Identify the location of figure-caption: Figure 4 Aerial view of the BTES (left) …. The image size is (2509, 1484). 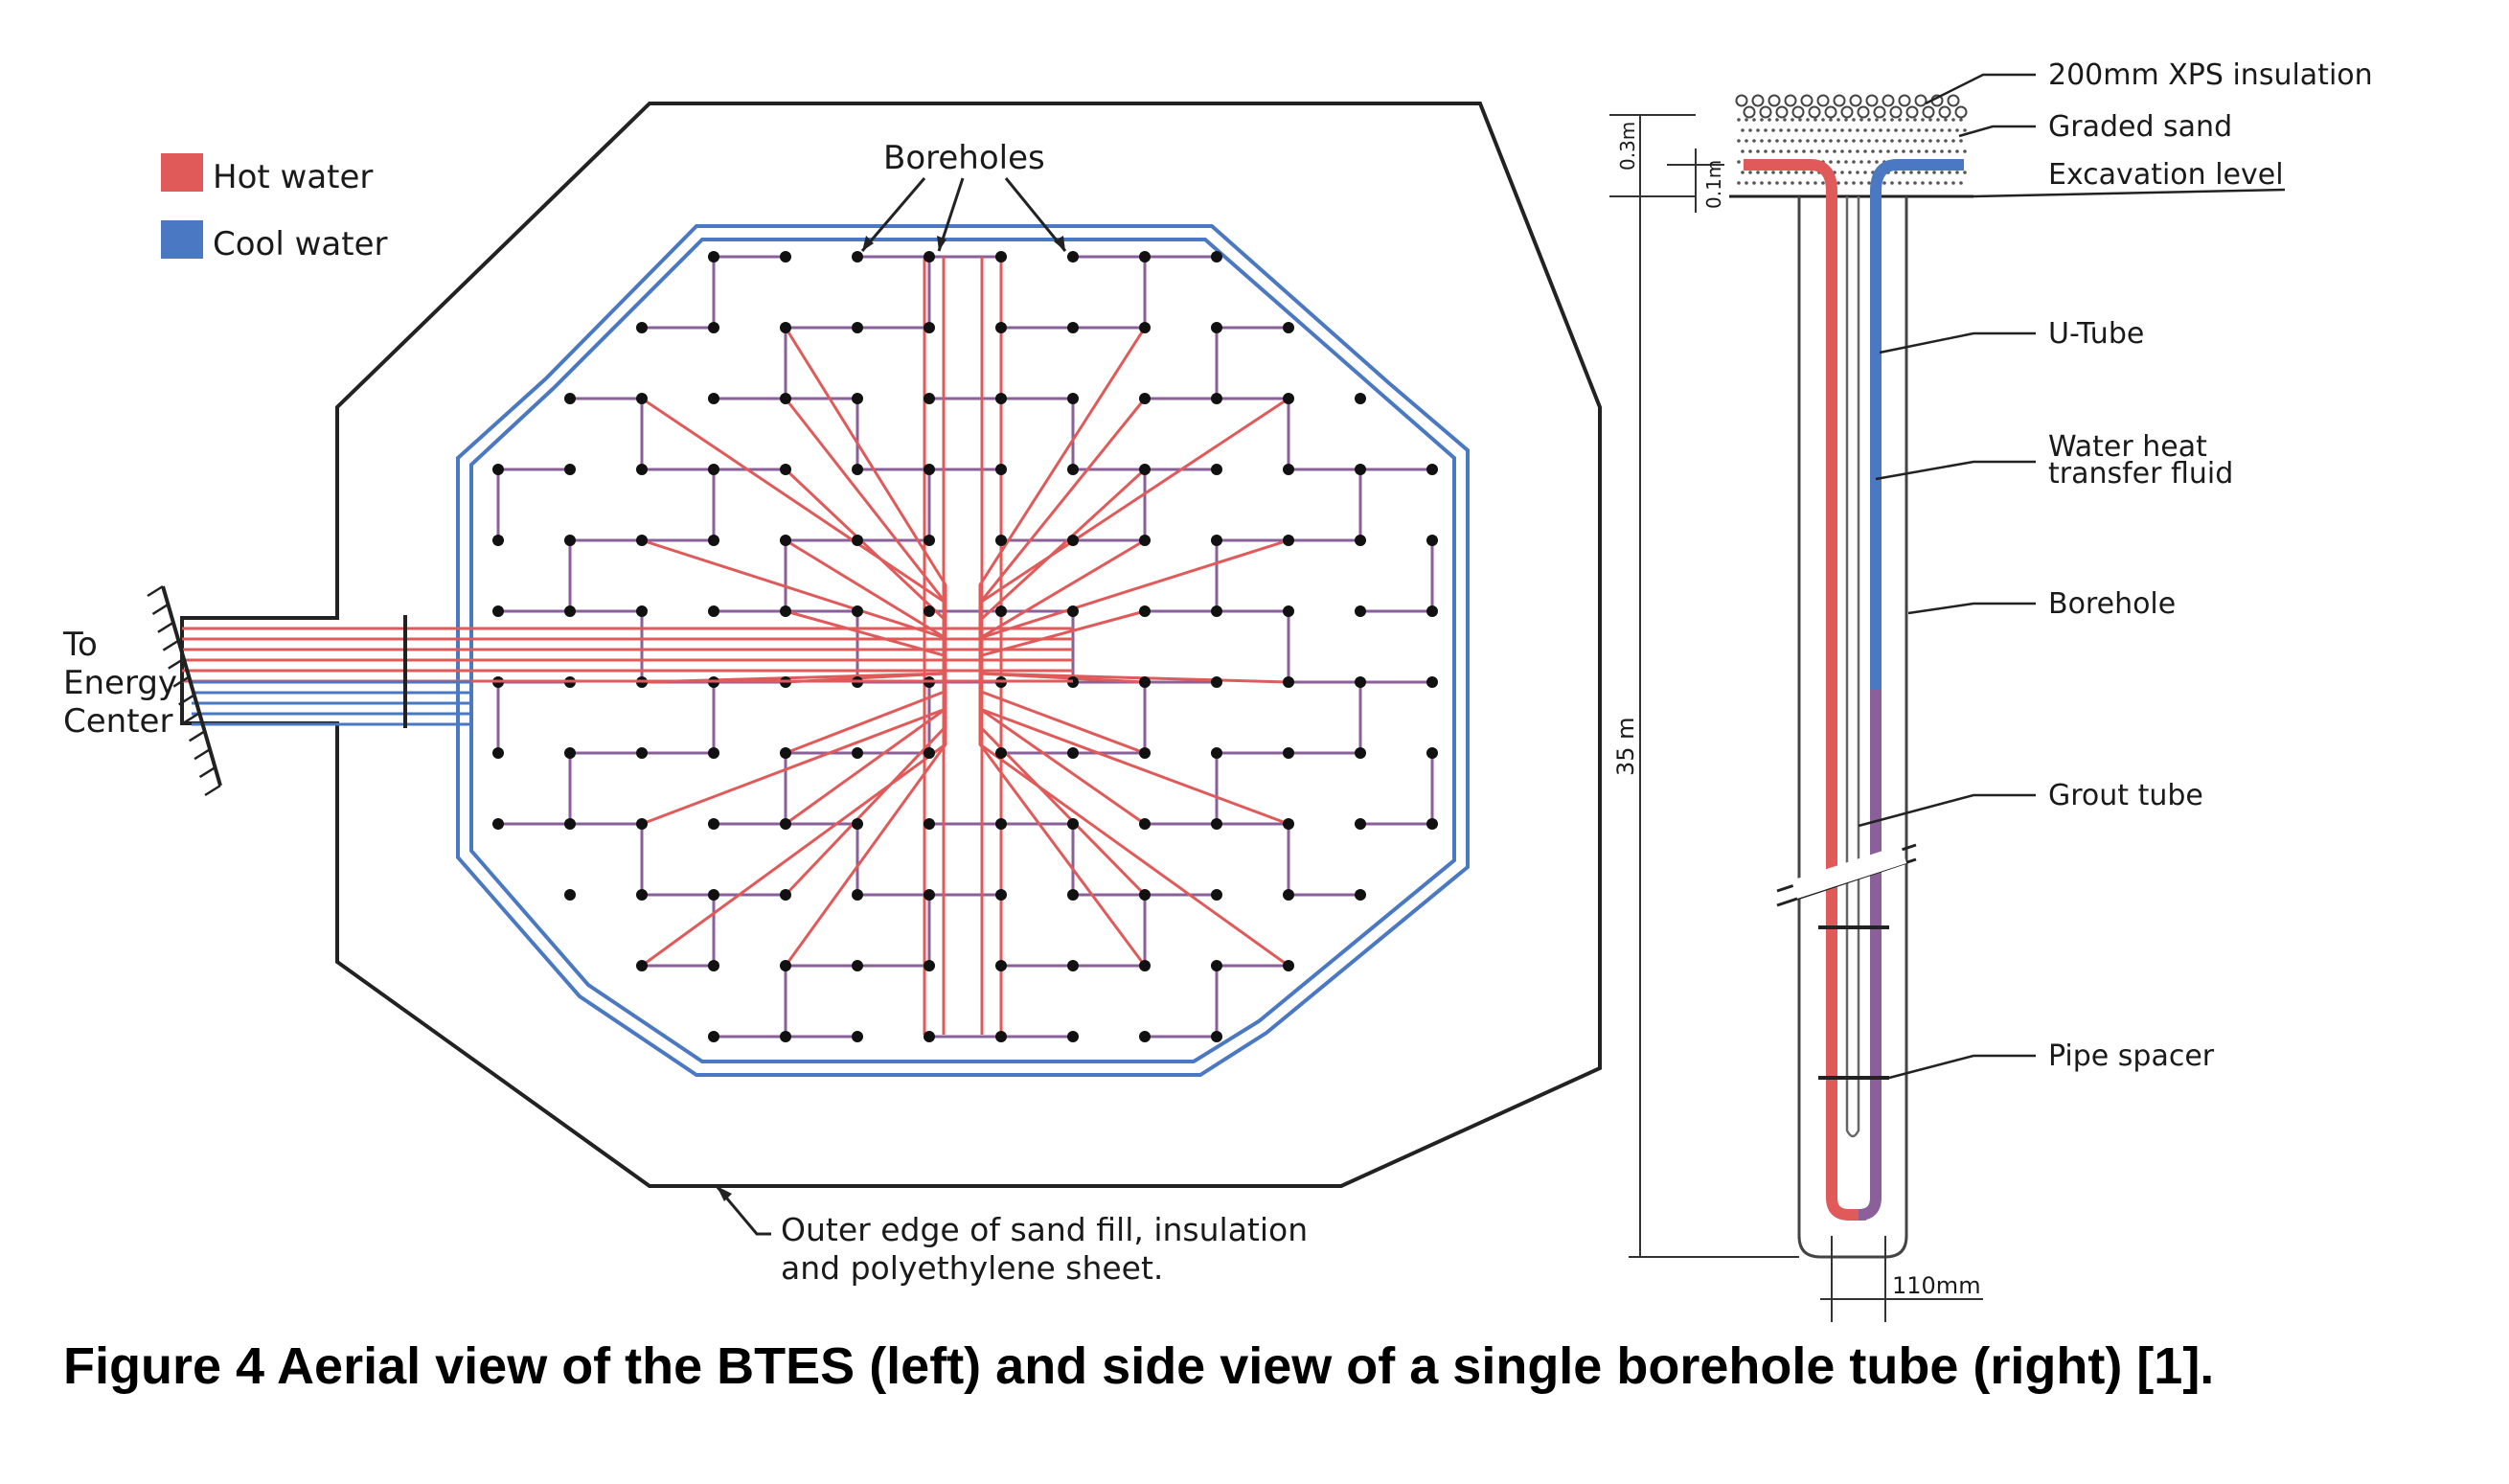
(1139, 1366).